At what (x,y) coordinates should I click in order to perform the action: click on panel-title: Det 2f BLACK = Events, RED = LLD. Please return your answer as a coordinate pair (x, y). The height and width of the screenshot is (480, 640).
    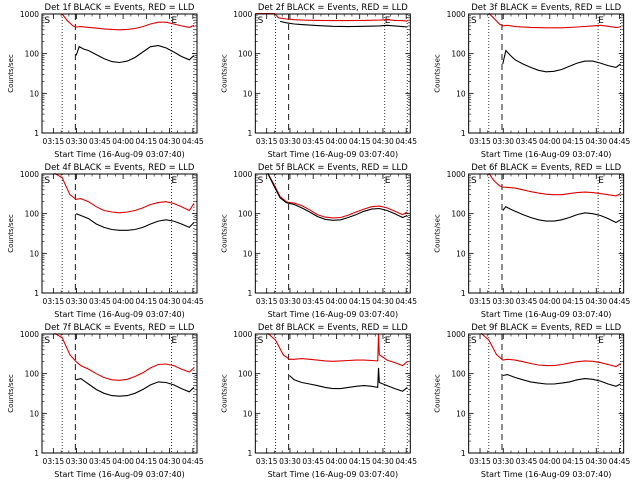
    Looking at the image, I should click on (333, 8).